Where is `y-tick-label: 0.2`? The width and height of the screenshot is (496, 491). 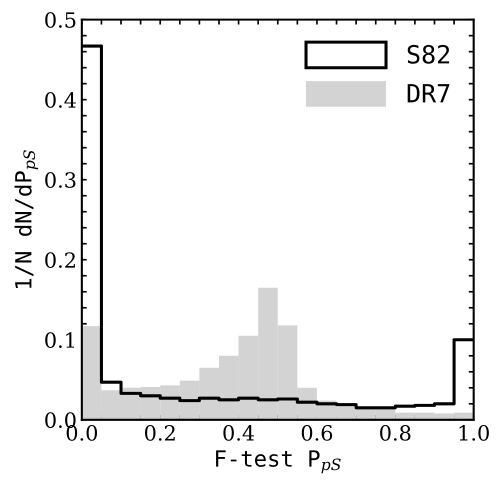
y-tick-label: 0.2 is located at coordinates (60, 260).